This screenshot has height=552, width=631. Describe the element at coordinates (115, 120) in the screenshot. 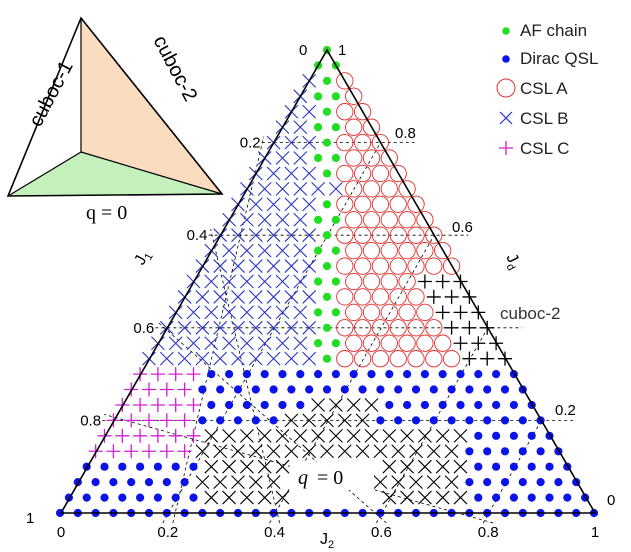

I see `inset-phase-triangle: cuboc-1 cuboc-2 q = 0` at that location.